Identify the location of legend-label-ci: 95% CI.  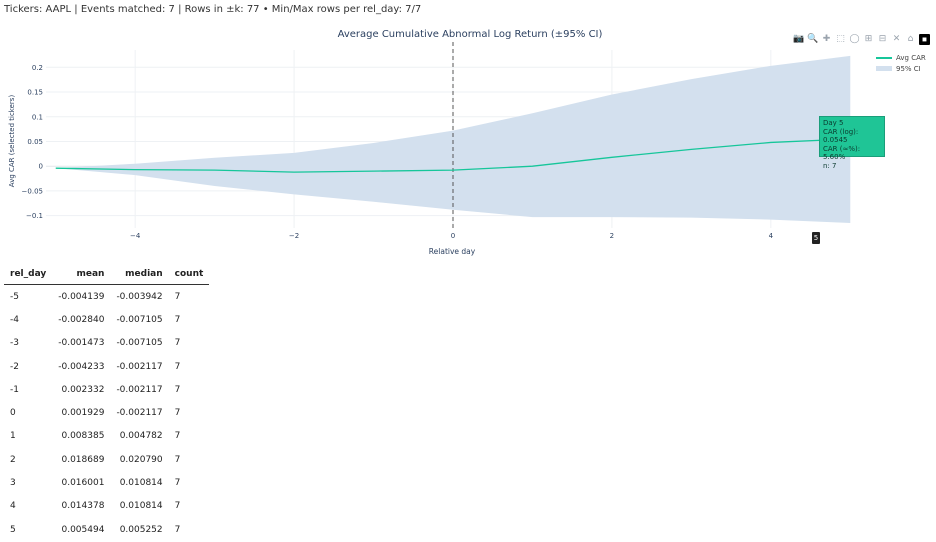
(908, 68).